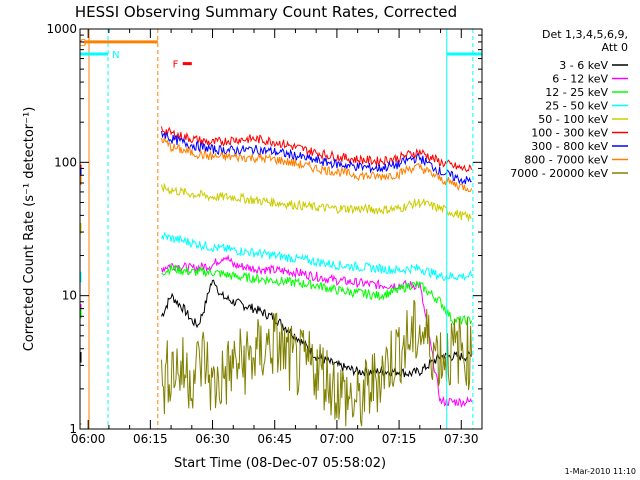 This screenshot has height=480, width=640. I want to click on x-tick-label-2: 06:30, so click(212, 439).